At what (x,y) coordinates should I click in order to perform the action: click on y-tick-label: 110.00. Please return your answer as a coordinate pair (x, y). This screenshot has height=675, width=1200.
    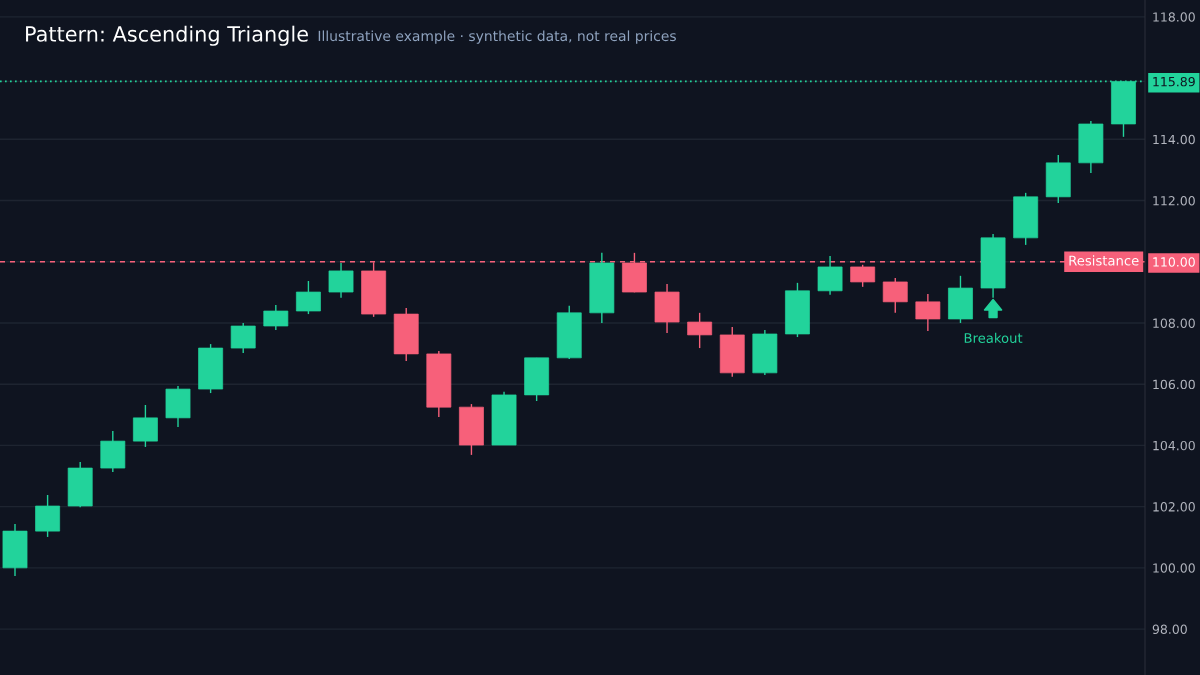
    Looking at the image, I should click on (1174, 262).